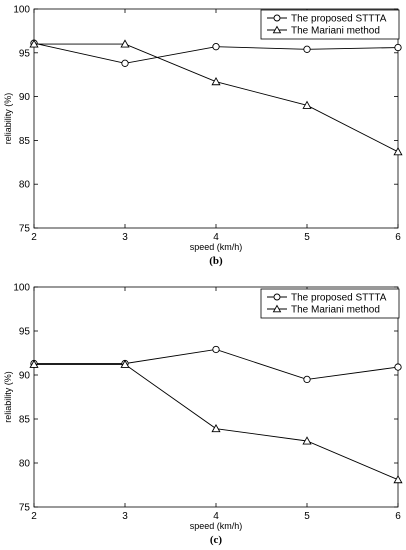  Describe the element at coordinates (216, 261) in the screenshot. I see `panel-label: (b)` at that location.